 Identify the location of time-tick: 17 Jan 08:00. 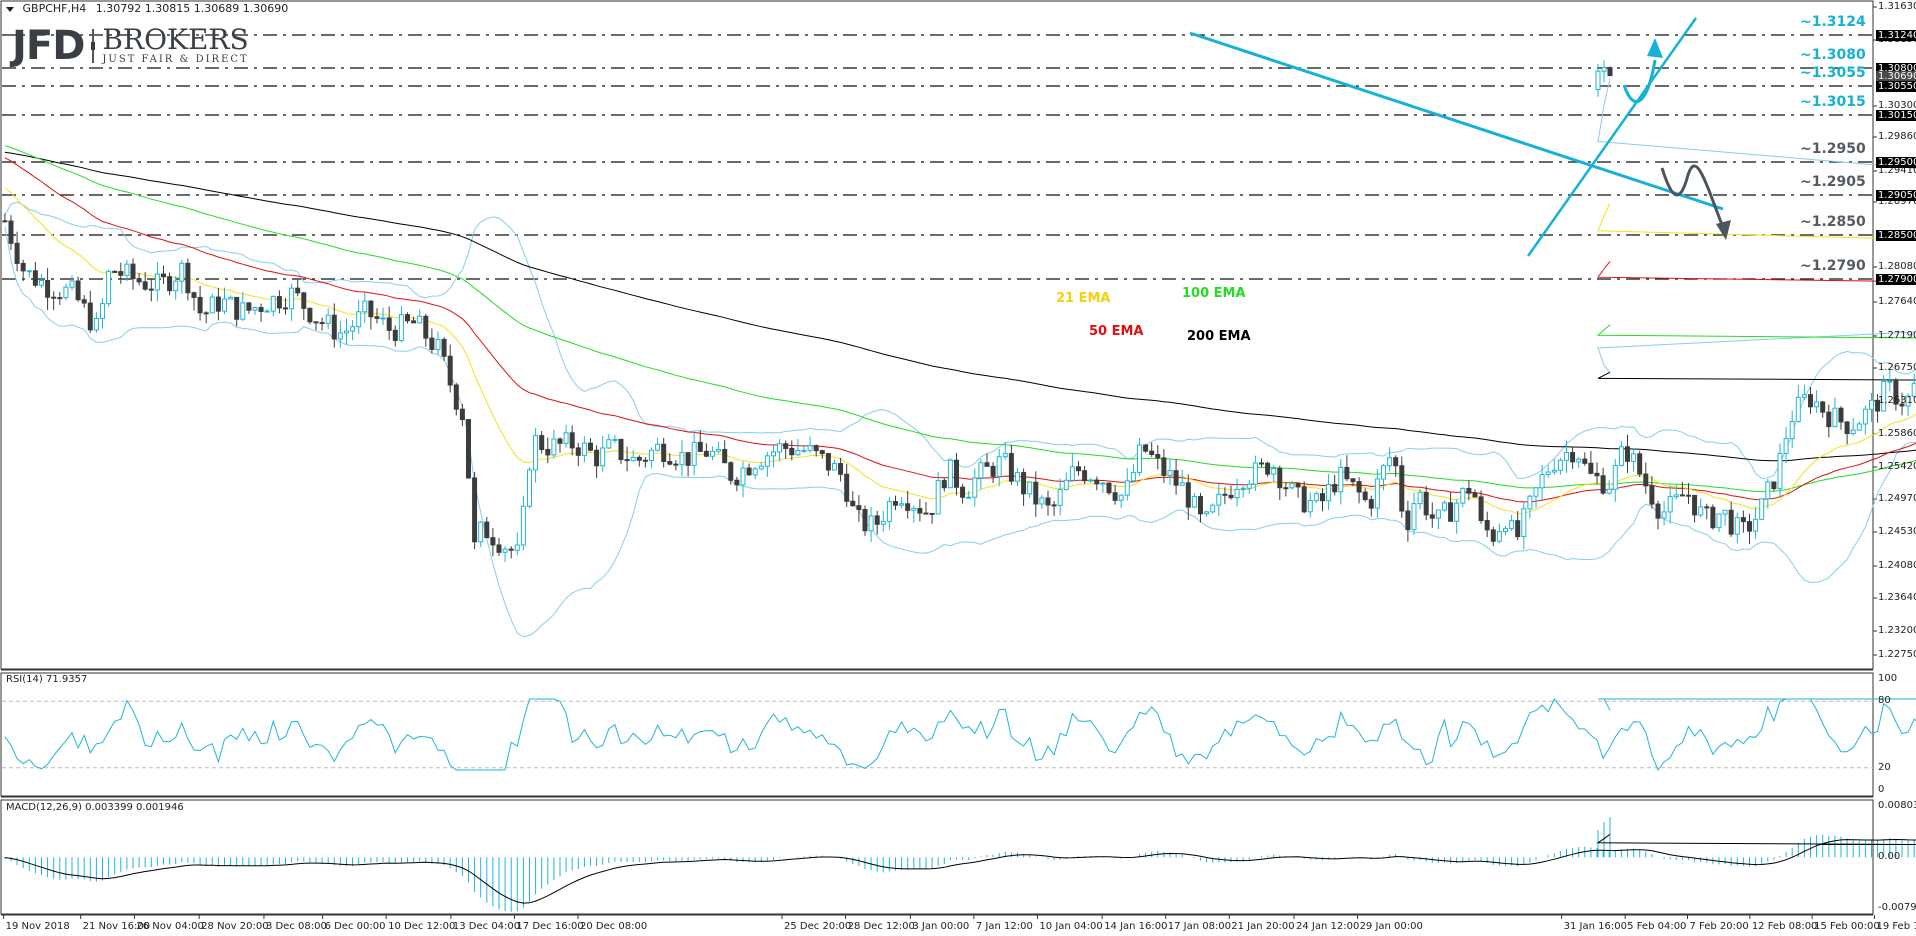
(1199, 926).